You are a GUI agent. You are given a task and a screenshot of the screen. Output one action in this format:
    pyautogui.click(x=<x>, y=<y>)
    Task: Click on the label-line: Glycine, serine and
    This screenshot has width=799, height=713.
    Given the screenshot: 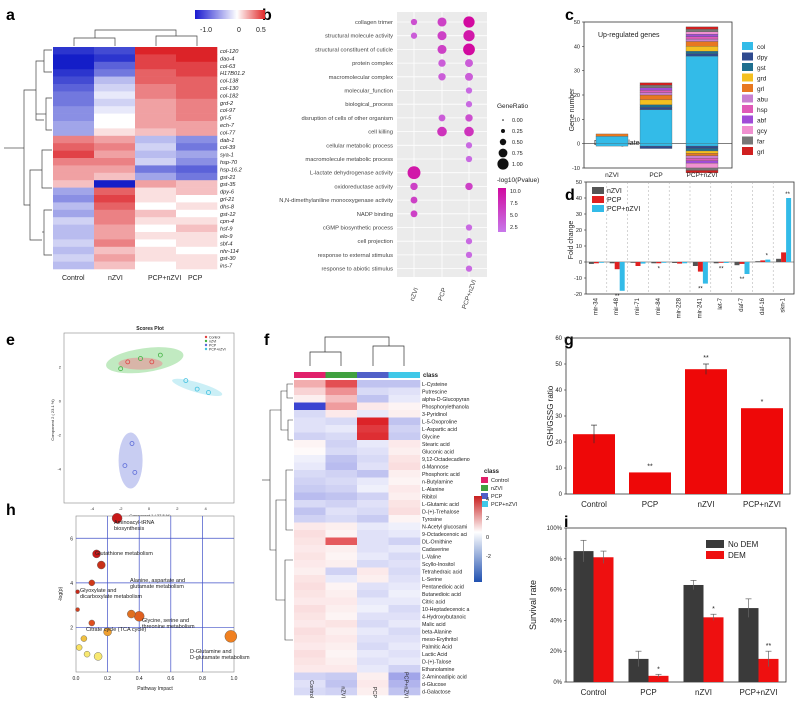 What is the action you would take?
    pyautogui.click(x=165, y=621)
    